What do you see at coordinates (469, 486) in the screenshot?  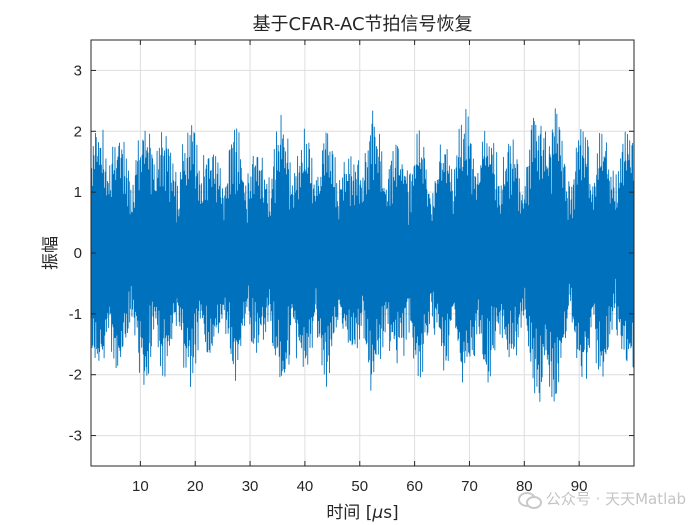 I see `x-tick-label: 70` at bounding box center [469, 486].